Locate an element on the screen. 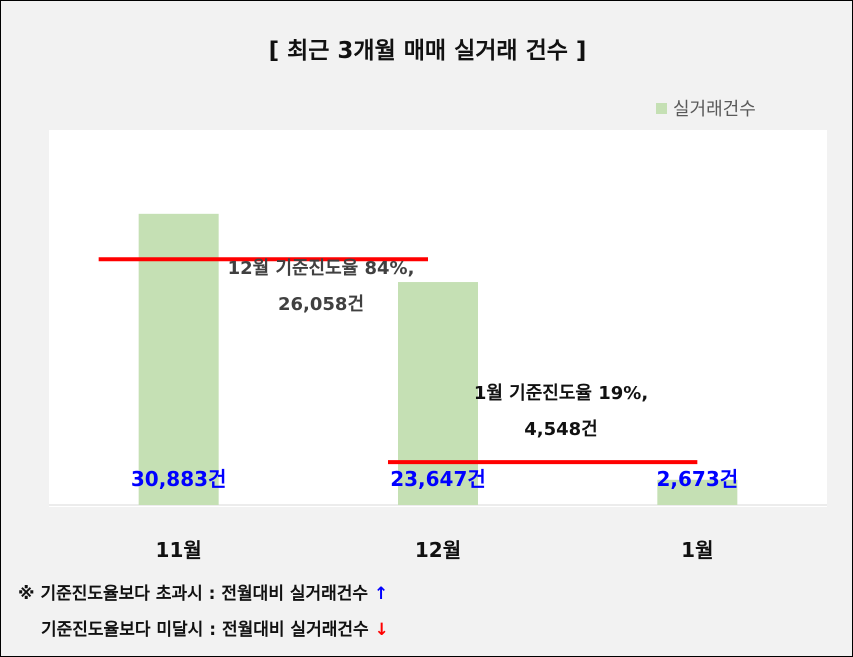 This screenshot has height=657, width=853. annotation-line2: 4,548건 is located at coordinates (561, 429).